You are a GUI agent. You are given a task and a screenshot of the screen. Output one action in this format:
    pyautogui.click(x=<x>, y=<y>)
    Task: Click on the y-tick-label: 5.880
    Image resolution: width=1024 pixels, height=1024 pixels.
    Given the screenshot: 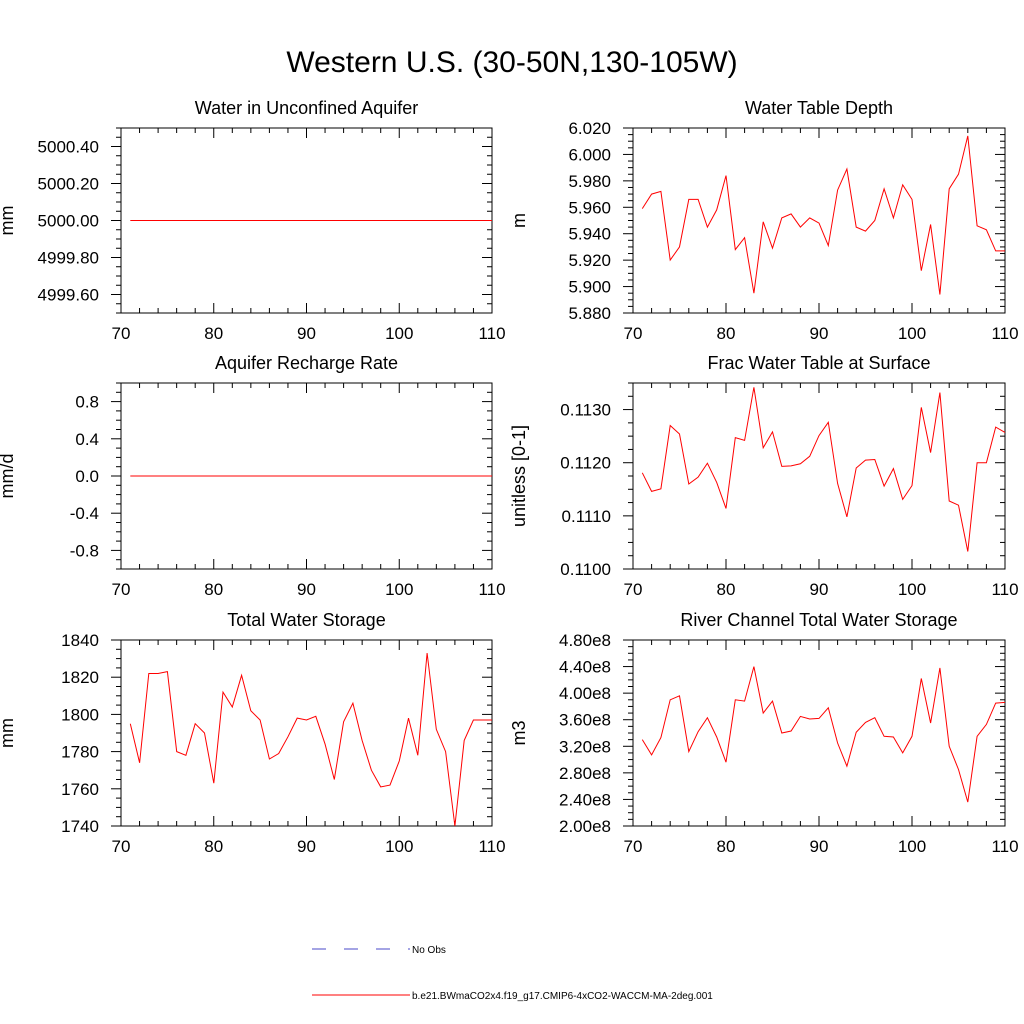 What is the action you would take?
    pyautogui.click(x=589, y=313)
    